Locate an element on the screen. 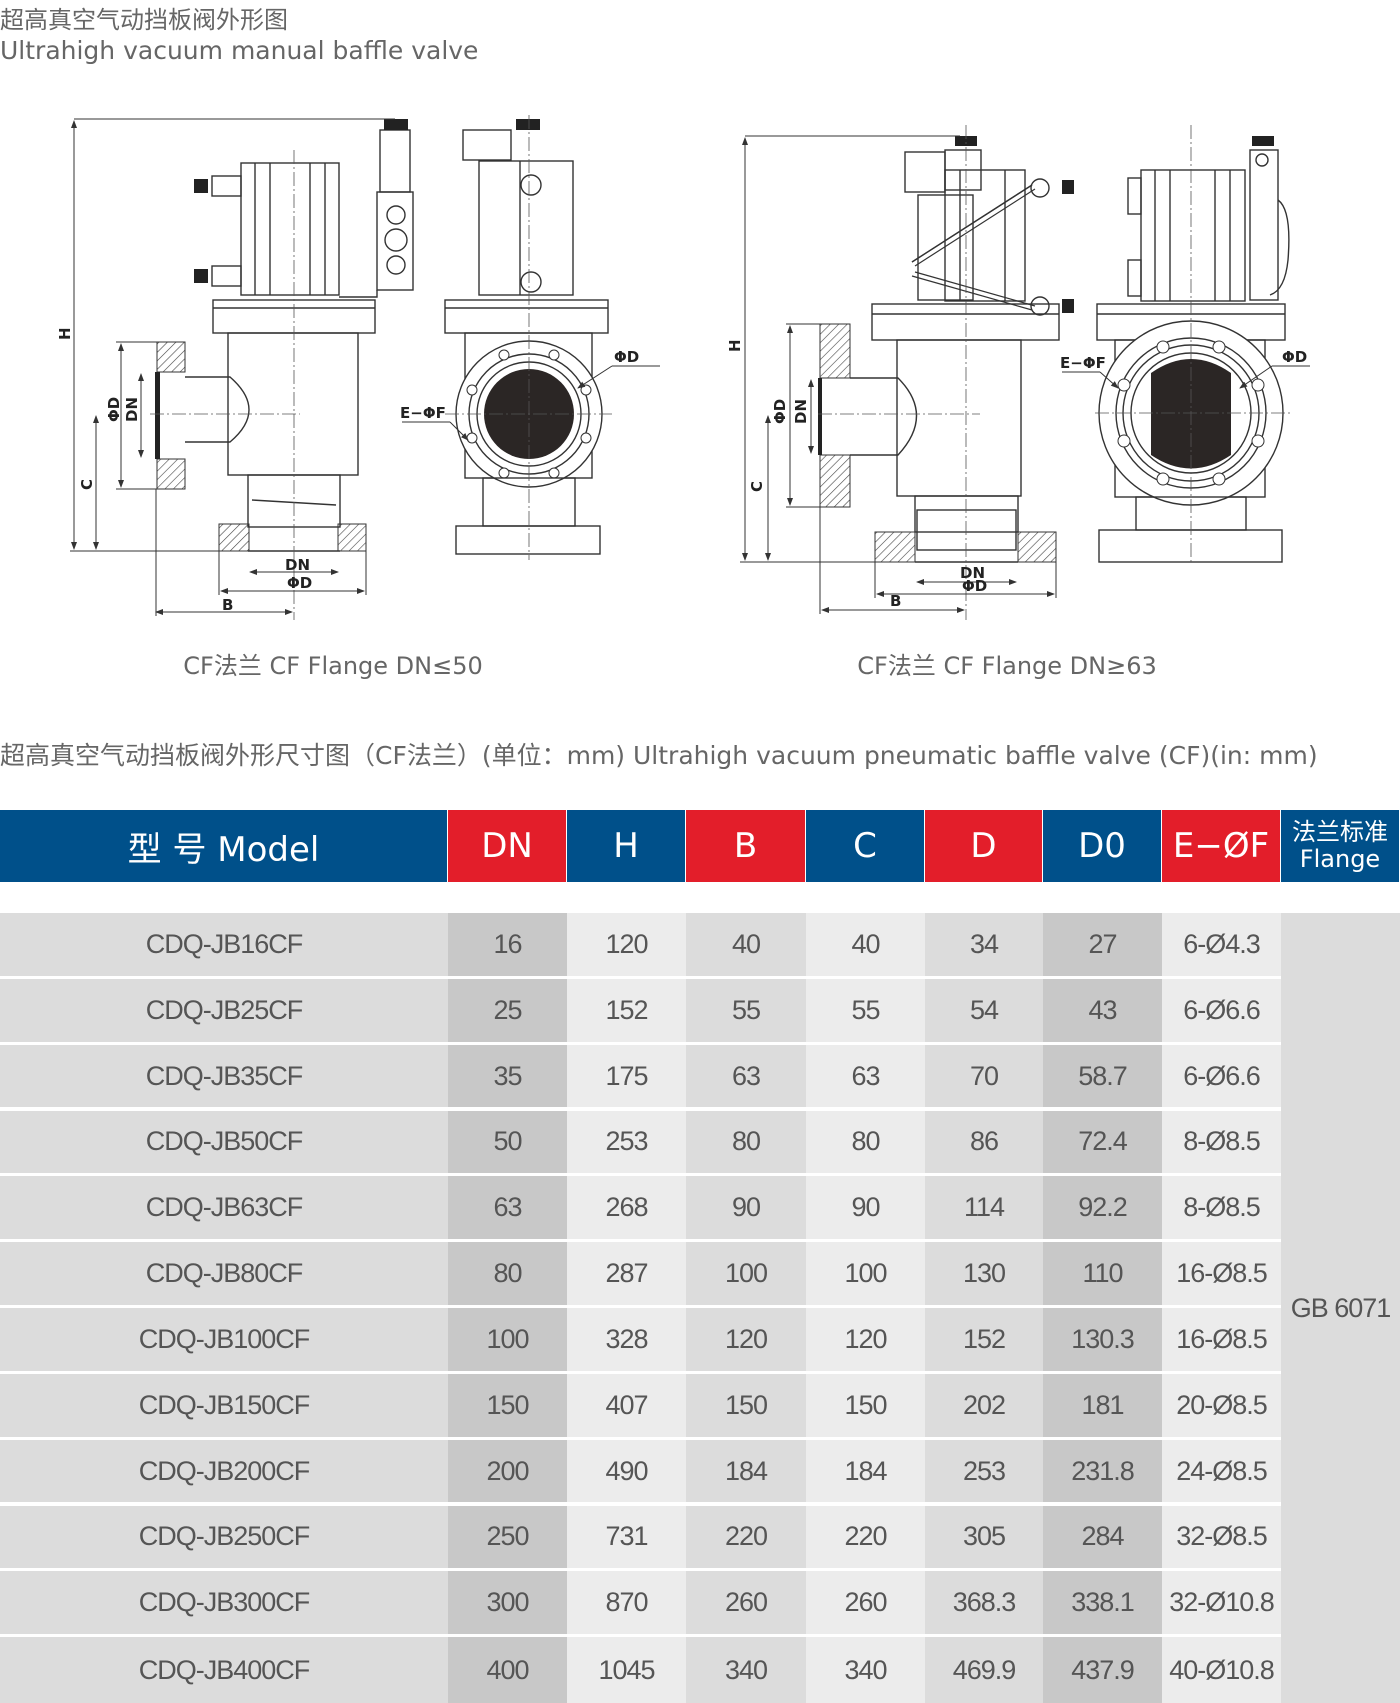 Image resolution: width=1400 pixels, height=1703 pixels. cell-model: CDQ-JB35CF is located at coordinates (224, 1076).